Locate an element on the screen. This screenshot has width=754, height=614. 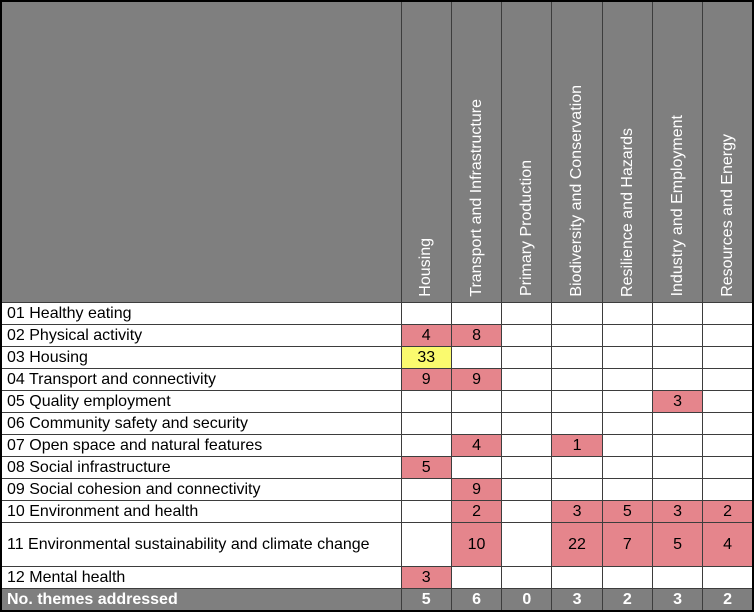
row-label: 05 Quality employment is located at coordinates (201, 401).